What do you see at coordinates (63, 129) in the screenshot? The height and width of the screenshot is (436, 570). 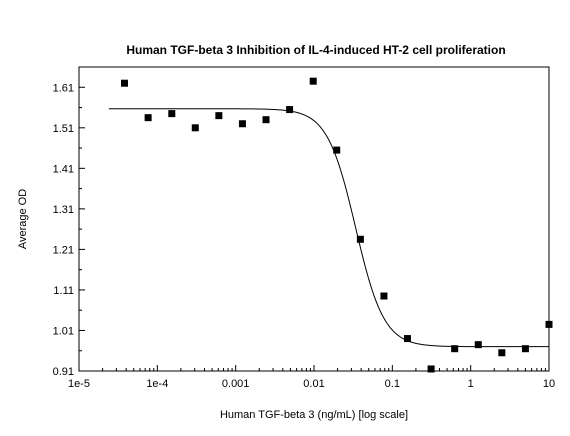 I see `y-tick-label: 1.51` at bounding box center [63, 129].